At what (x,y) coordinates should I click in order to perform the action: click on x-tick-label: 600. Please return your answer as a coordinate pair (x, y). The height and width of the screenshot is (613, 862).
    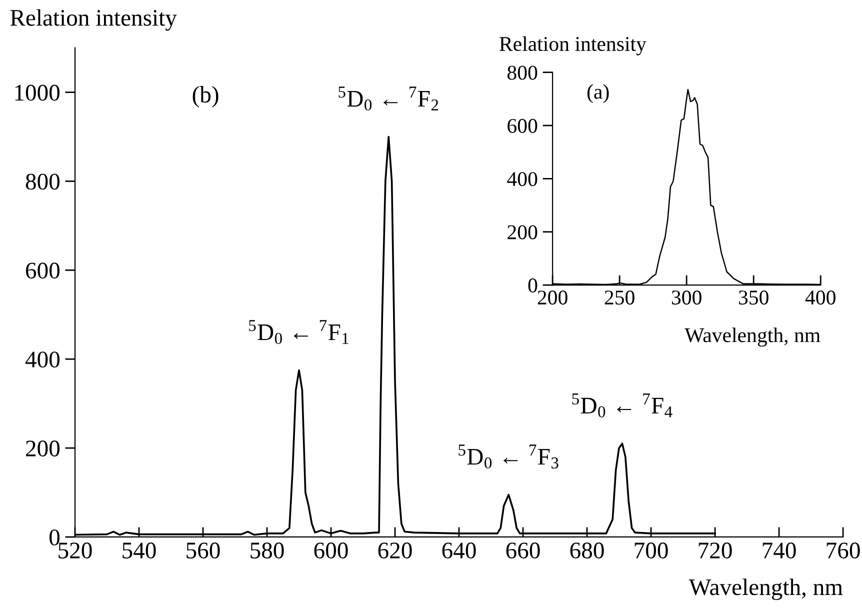
    Looking at the image, I should click on (331, 550).